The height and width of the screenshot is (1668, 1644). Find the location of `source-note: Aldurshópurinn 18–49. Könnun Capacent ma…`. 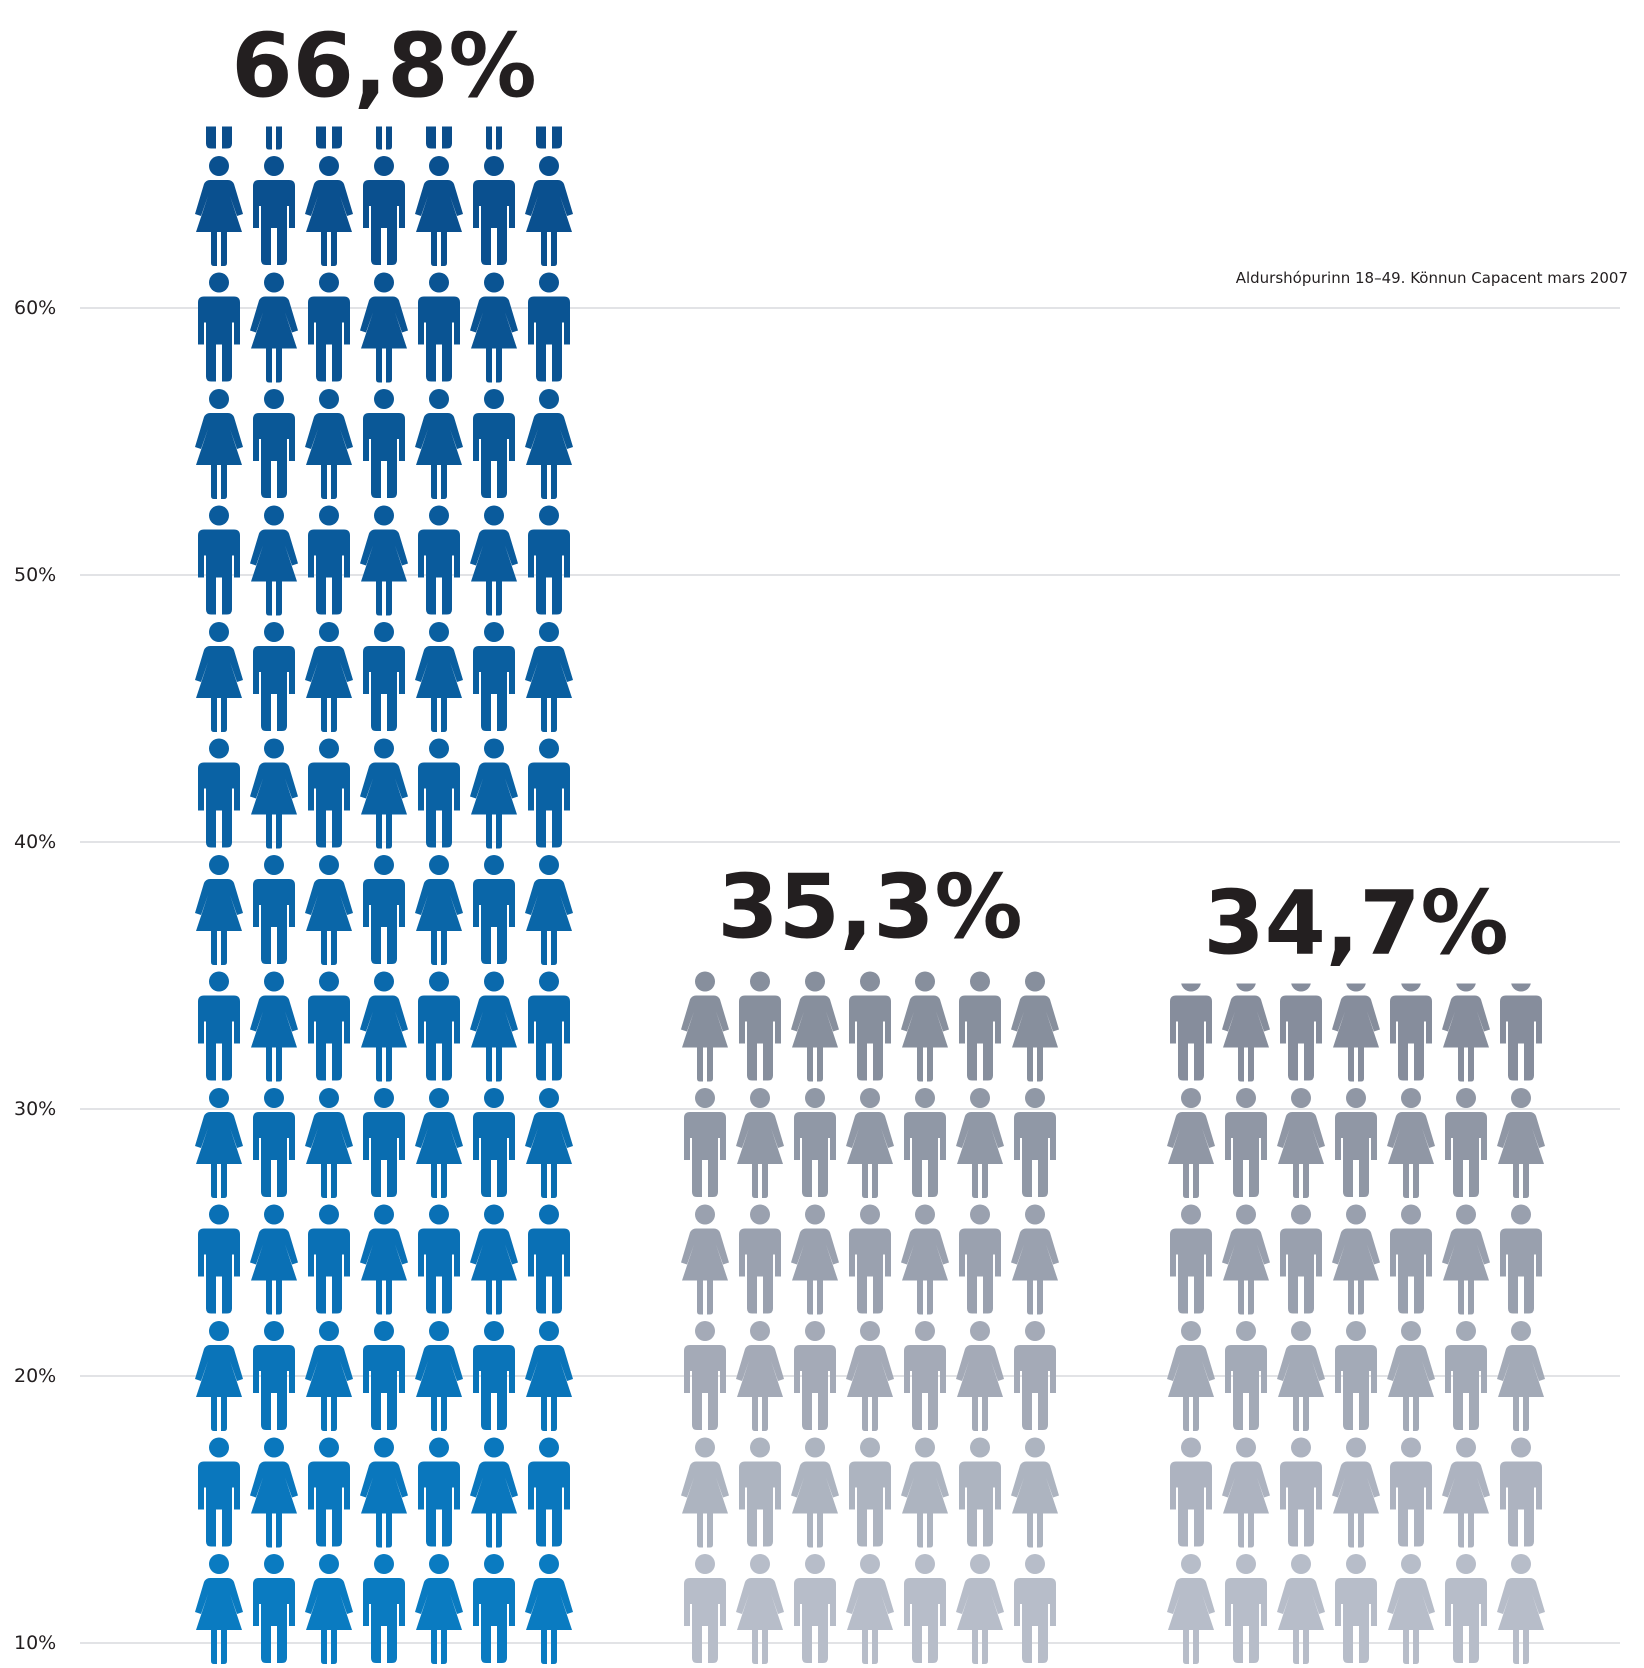

source-note: Aldurshópurinn 18–49. Könnun Capacent ma… is located at coordinates (1432, 278).